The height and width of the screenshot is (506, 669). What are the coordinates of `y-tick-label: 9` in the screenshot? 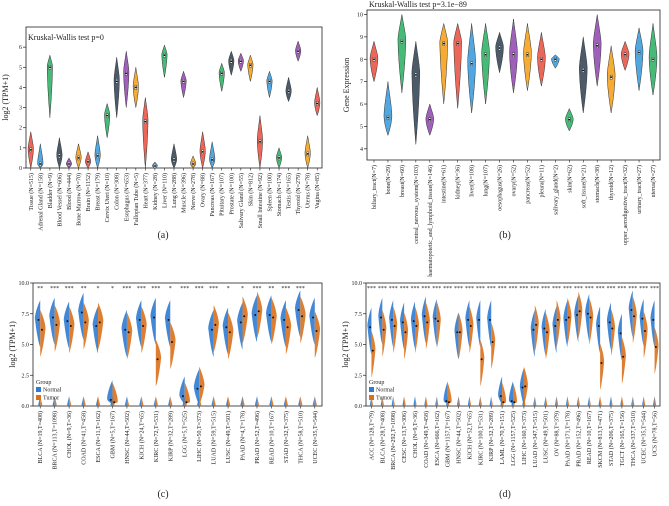 It's located at (361, 38).